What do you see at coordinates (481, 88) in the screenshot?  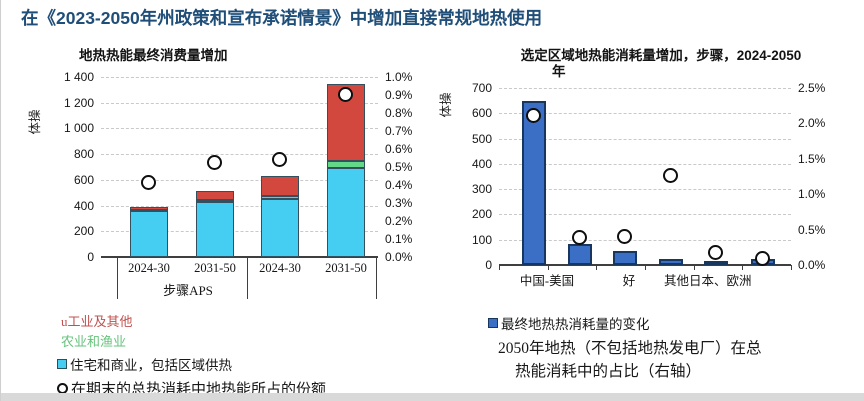 I see `left-axis-tick-label: 700` at bounding box center [481, 88].